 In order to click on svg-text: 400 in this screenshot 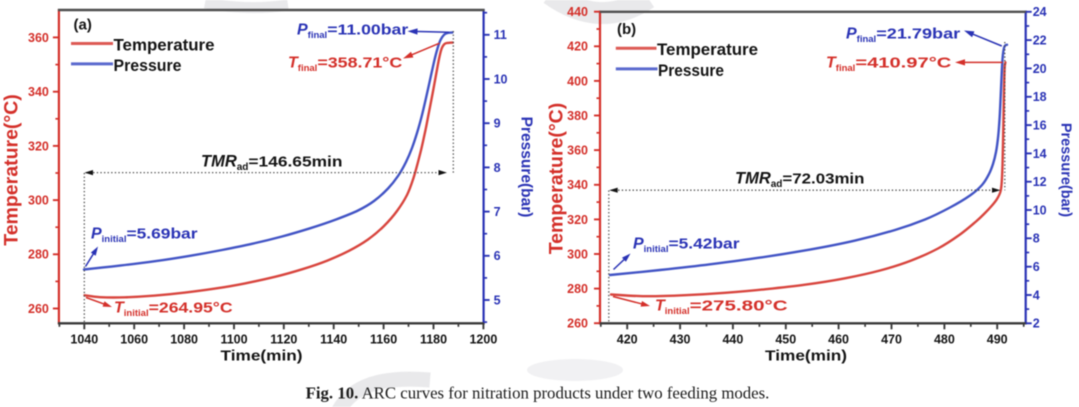, I will do `click(577, 81)`.